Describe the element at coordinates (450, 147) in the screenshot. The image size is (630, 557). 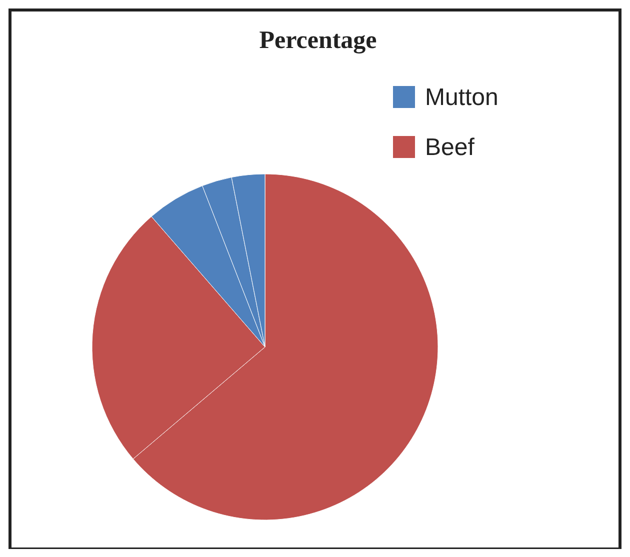
I see `legend-label: Beef` at that location.